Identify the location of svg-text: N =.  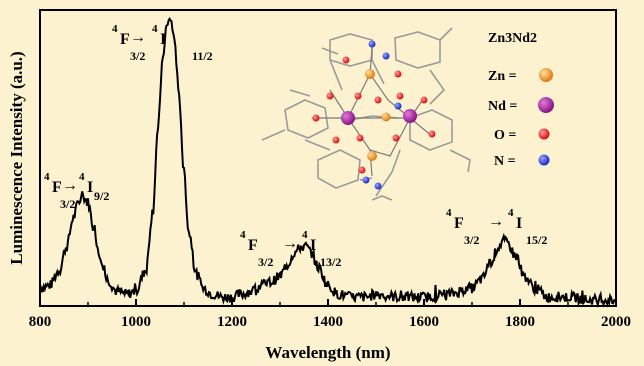
(505, 161).